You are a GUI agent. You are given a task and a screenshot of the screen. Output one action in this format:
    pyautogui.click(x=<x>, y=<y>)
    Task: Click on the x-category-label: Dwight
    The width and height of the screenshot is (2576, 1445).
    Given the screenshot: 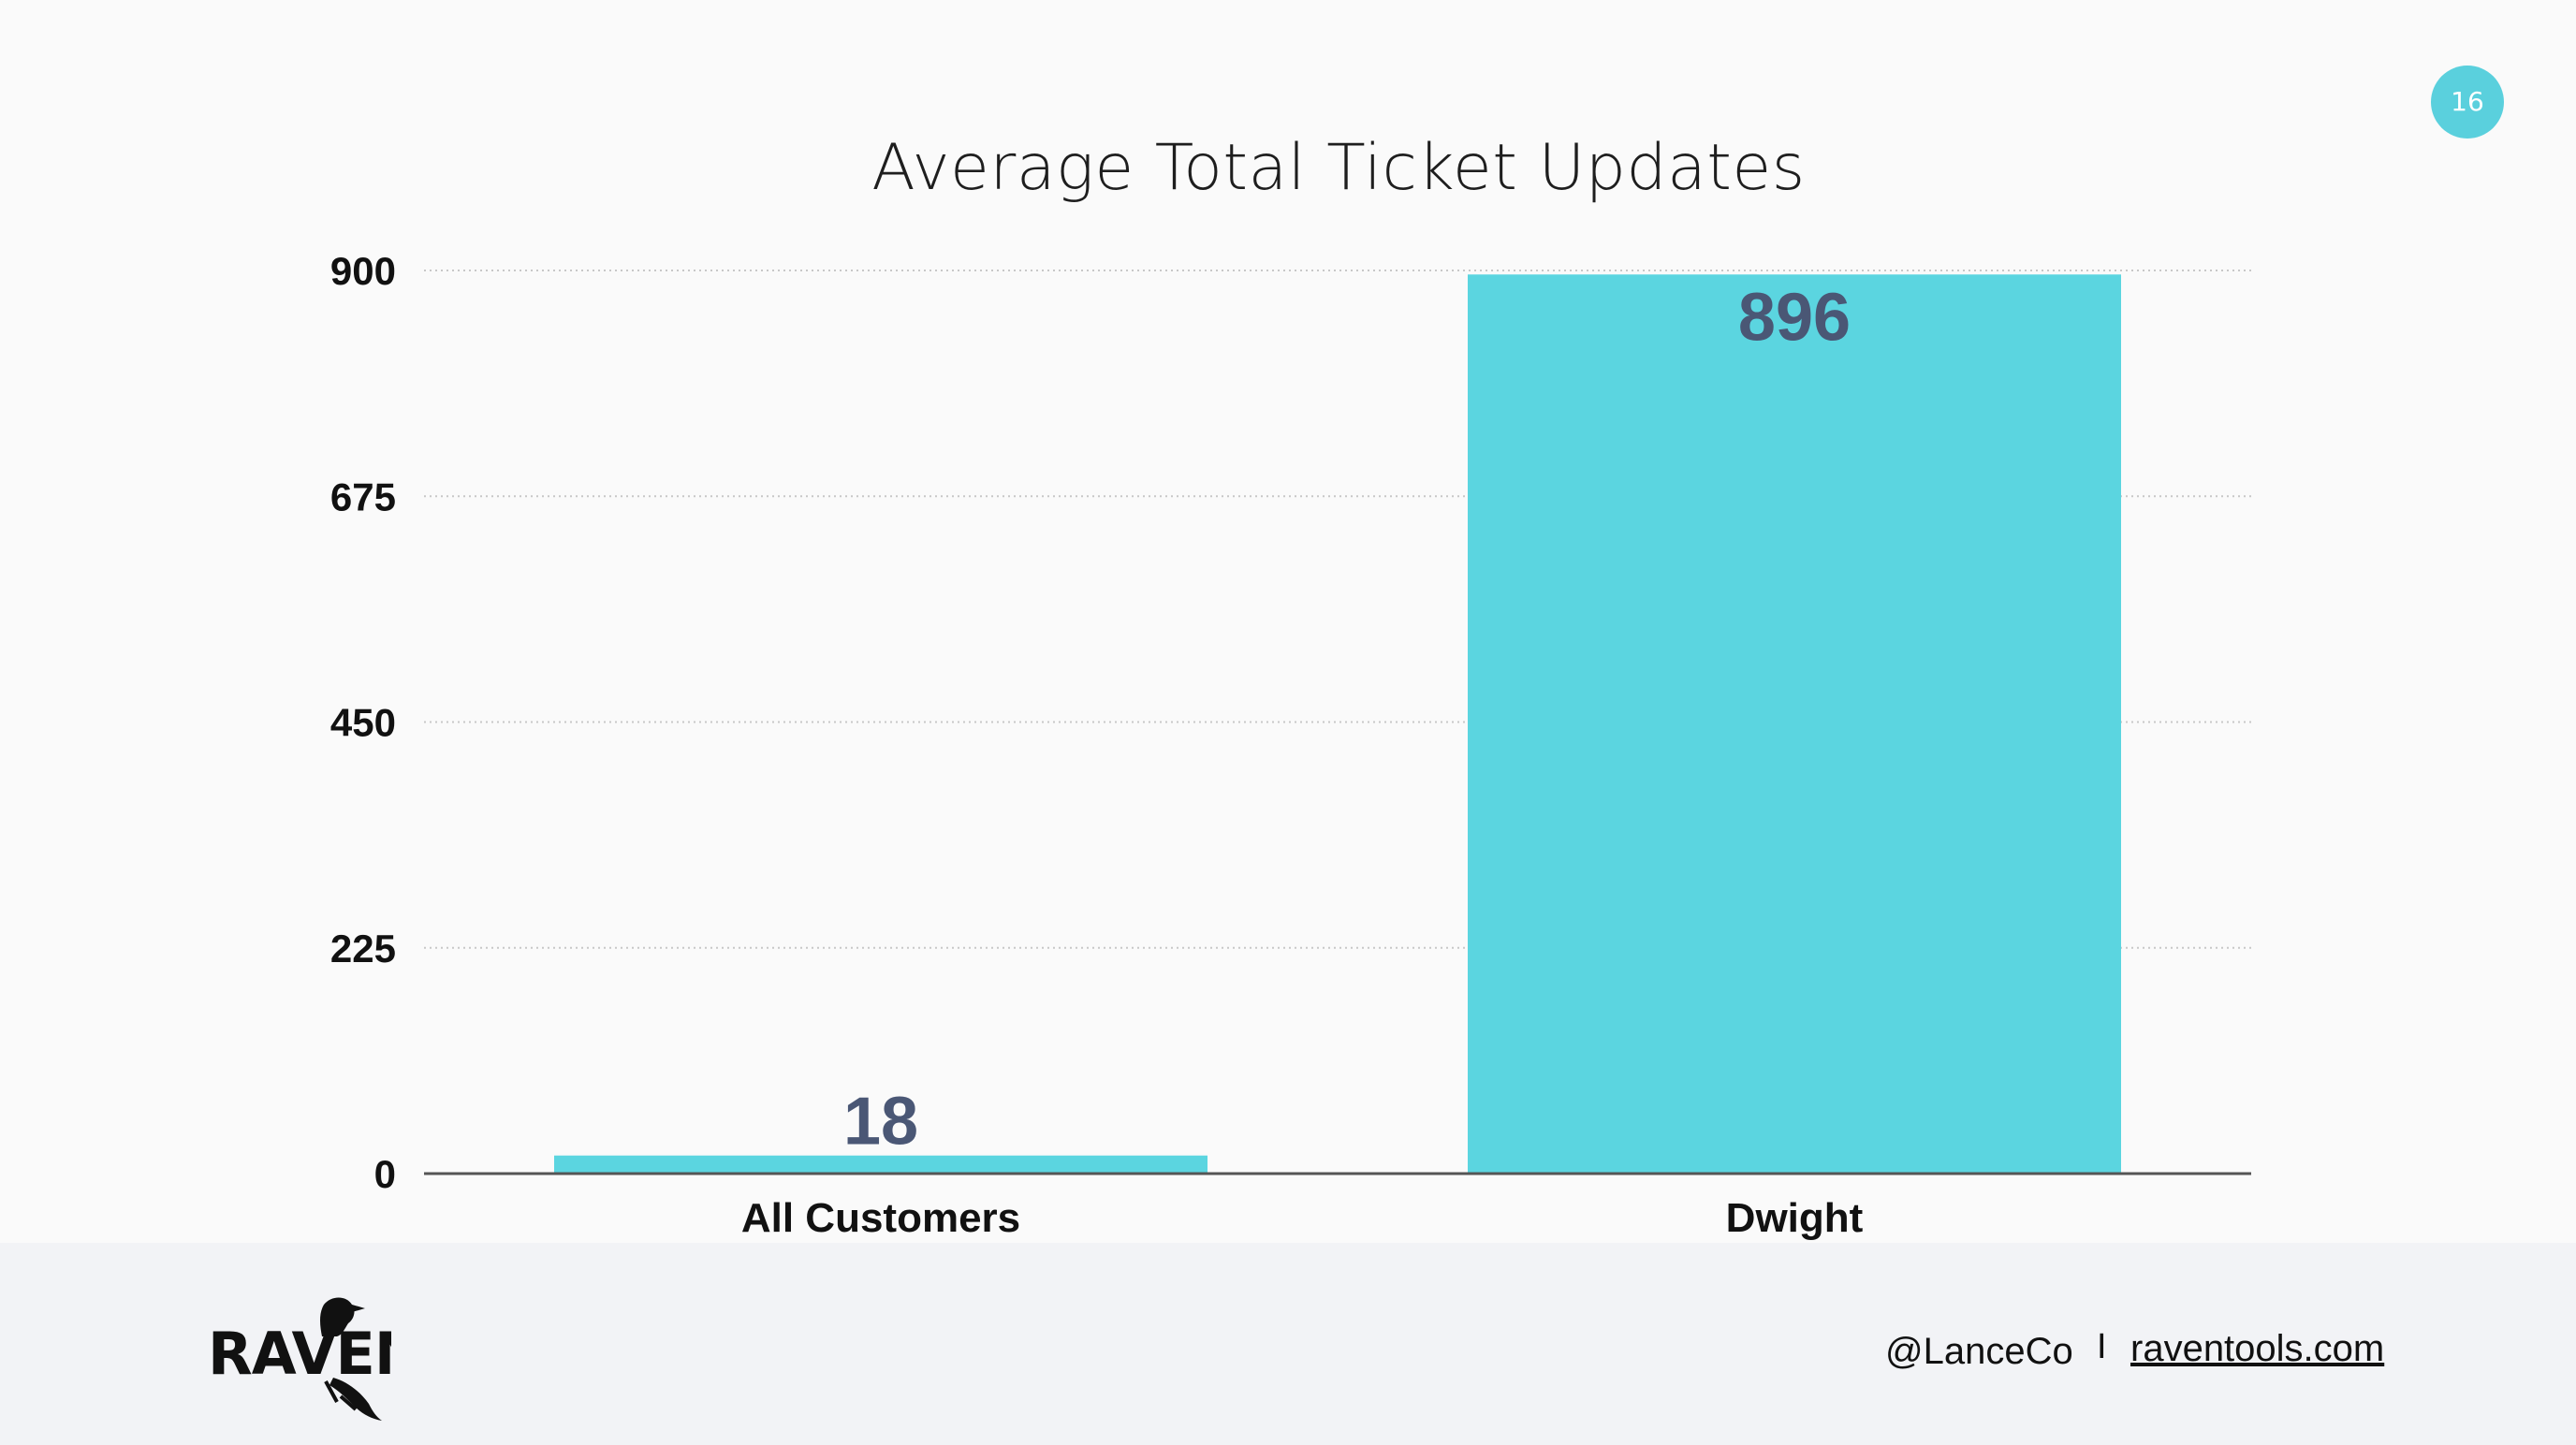 What is the action you would take?
    pyautogui.click(x=1795, y=1218)
    